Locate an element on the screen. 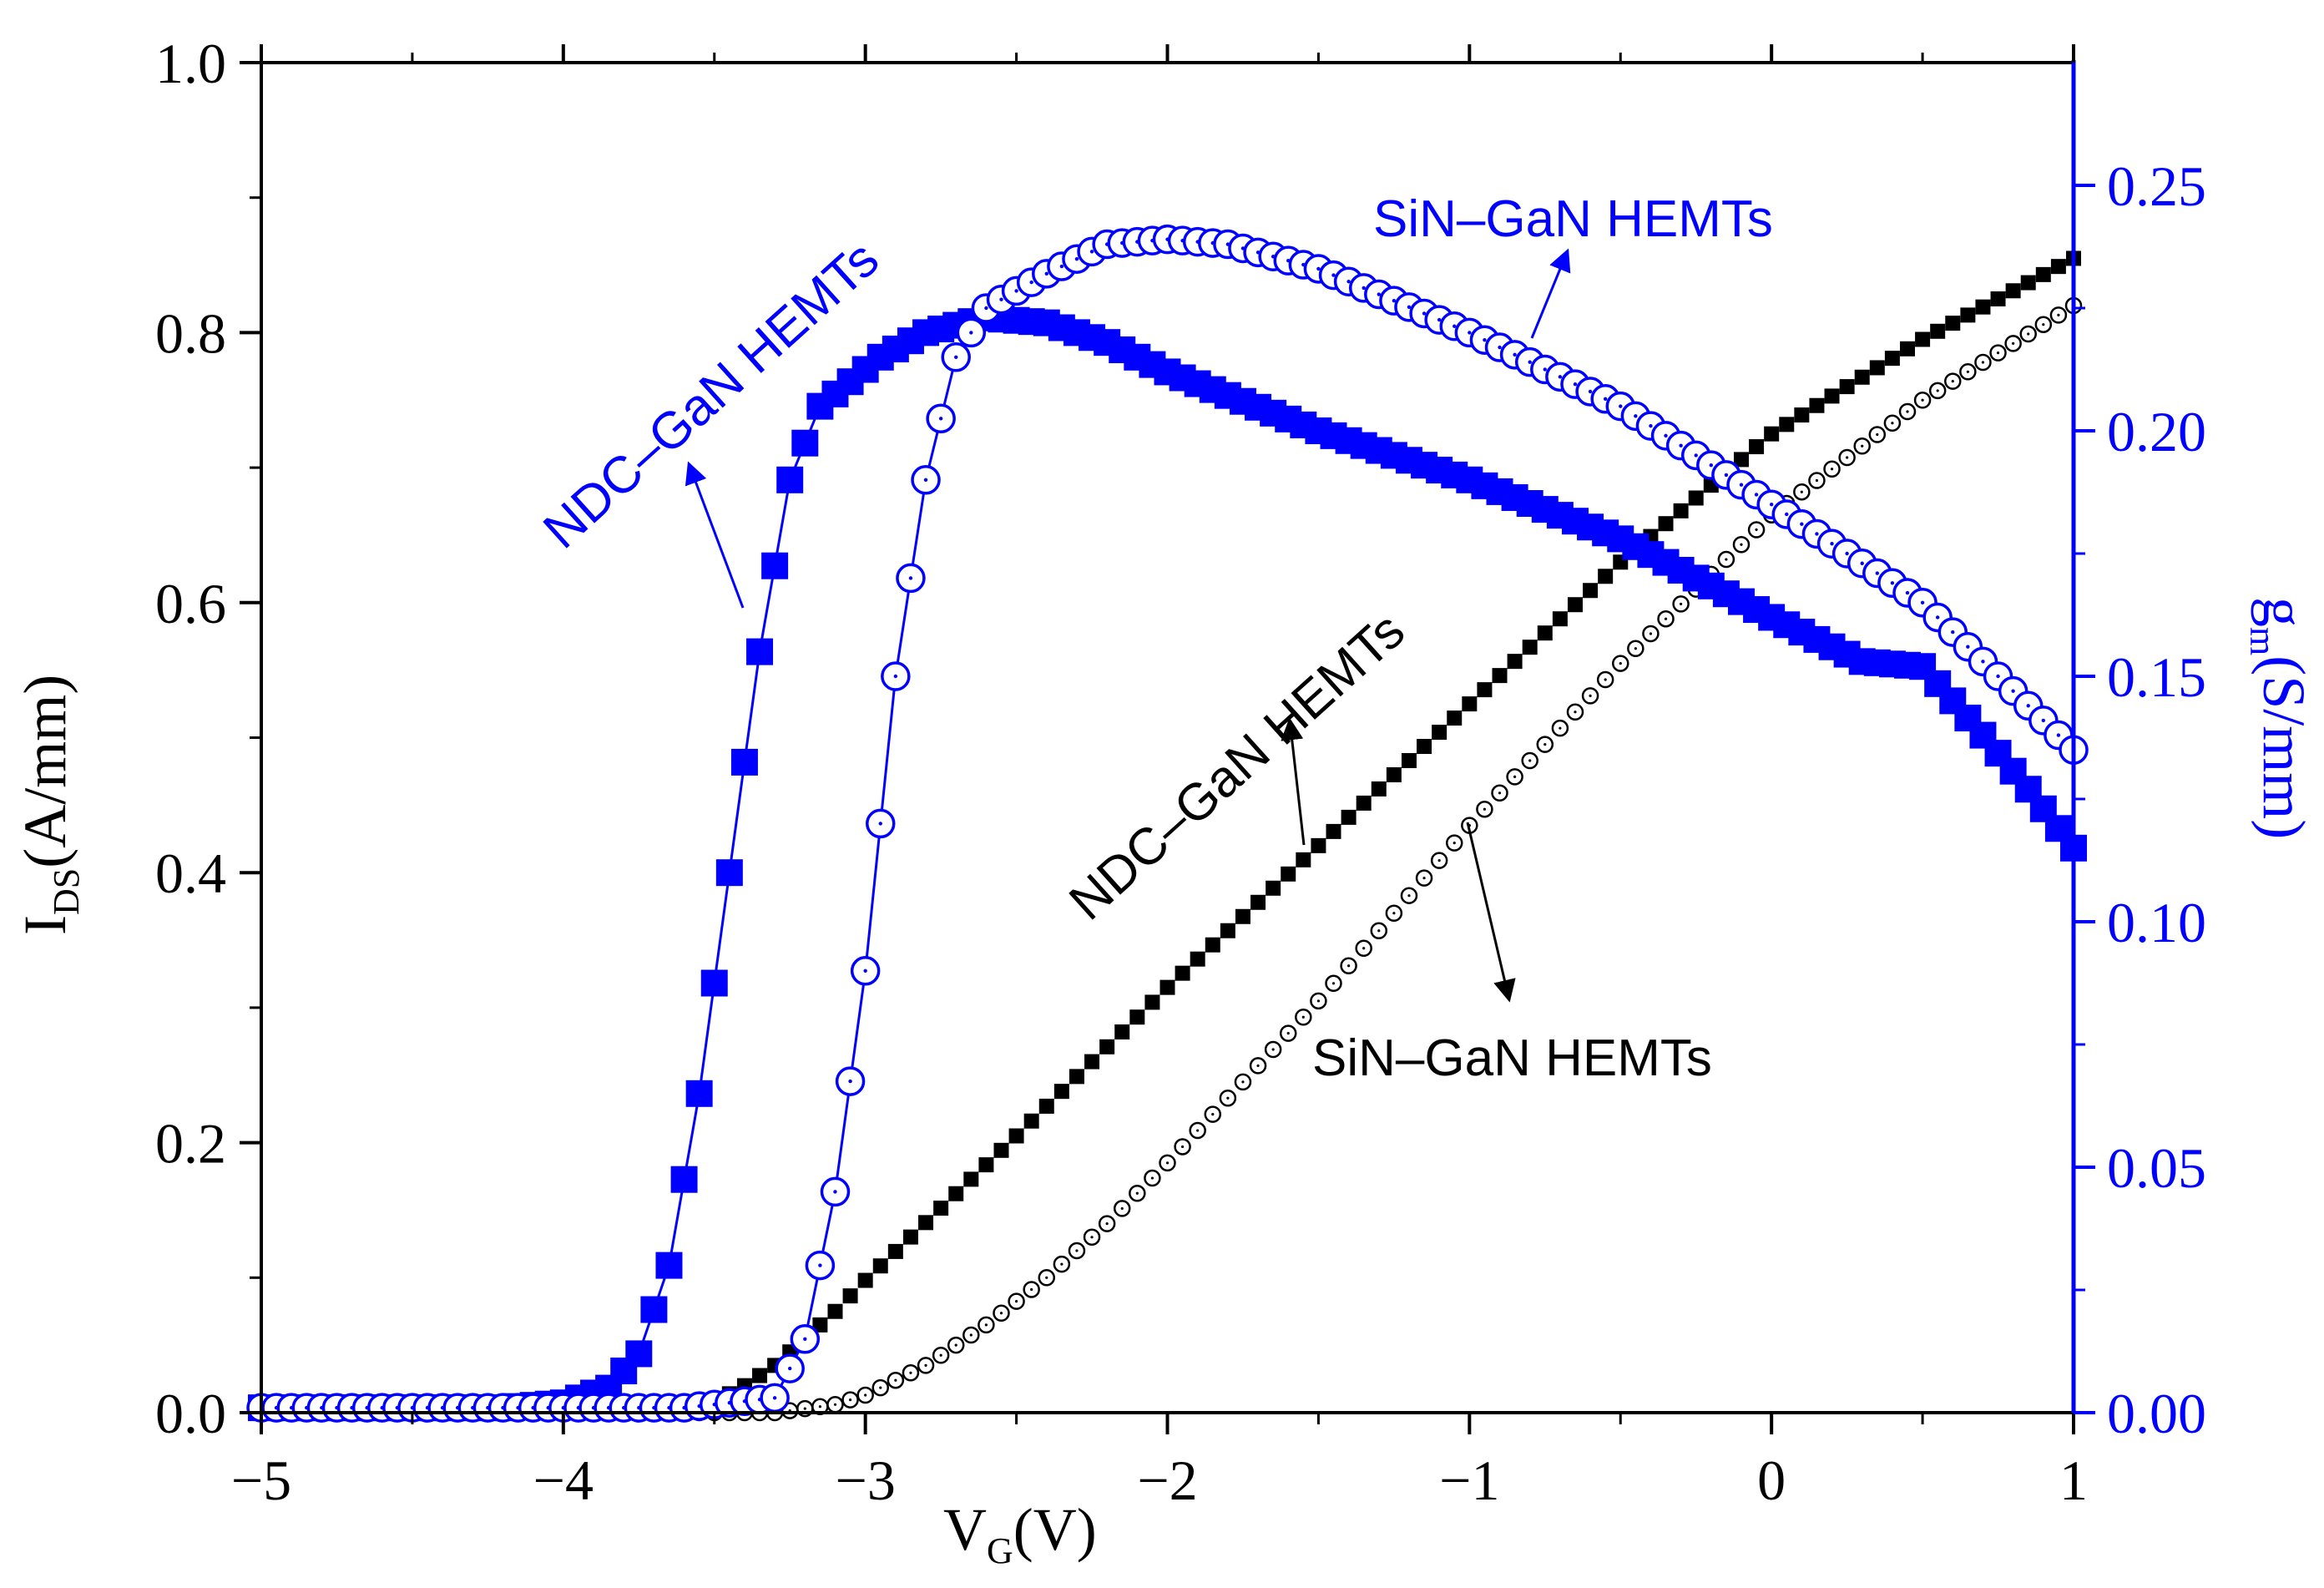 This screenshot has width=2324, height=1588. y-right-tick-label: 0.25 is located at coordinates (2156, 186).